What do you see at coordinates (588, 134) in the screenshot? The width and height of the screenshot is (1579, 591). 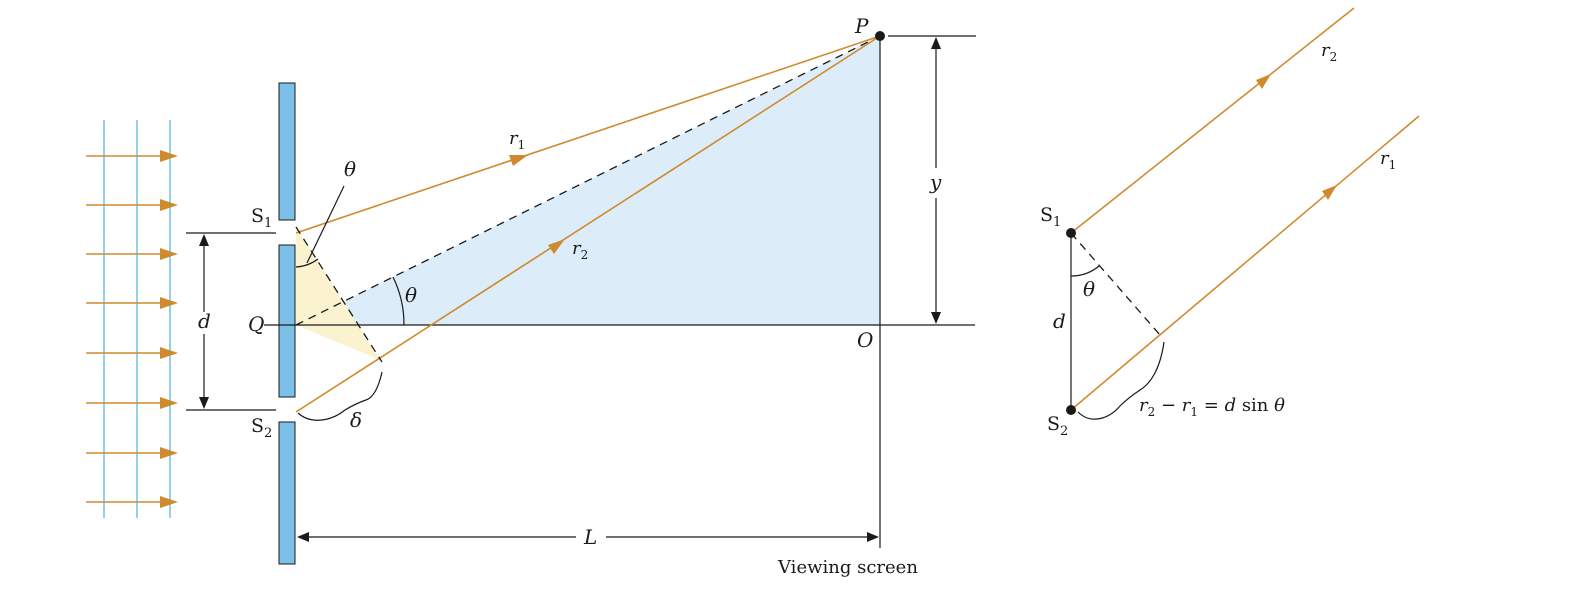 I see `ray-r1` at bounding box center [588, 134].